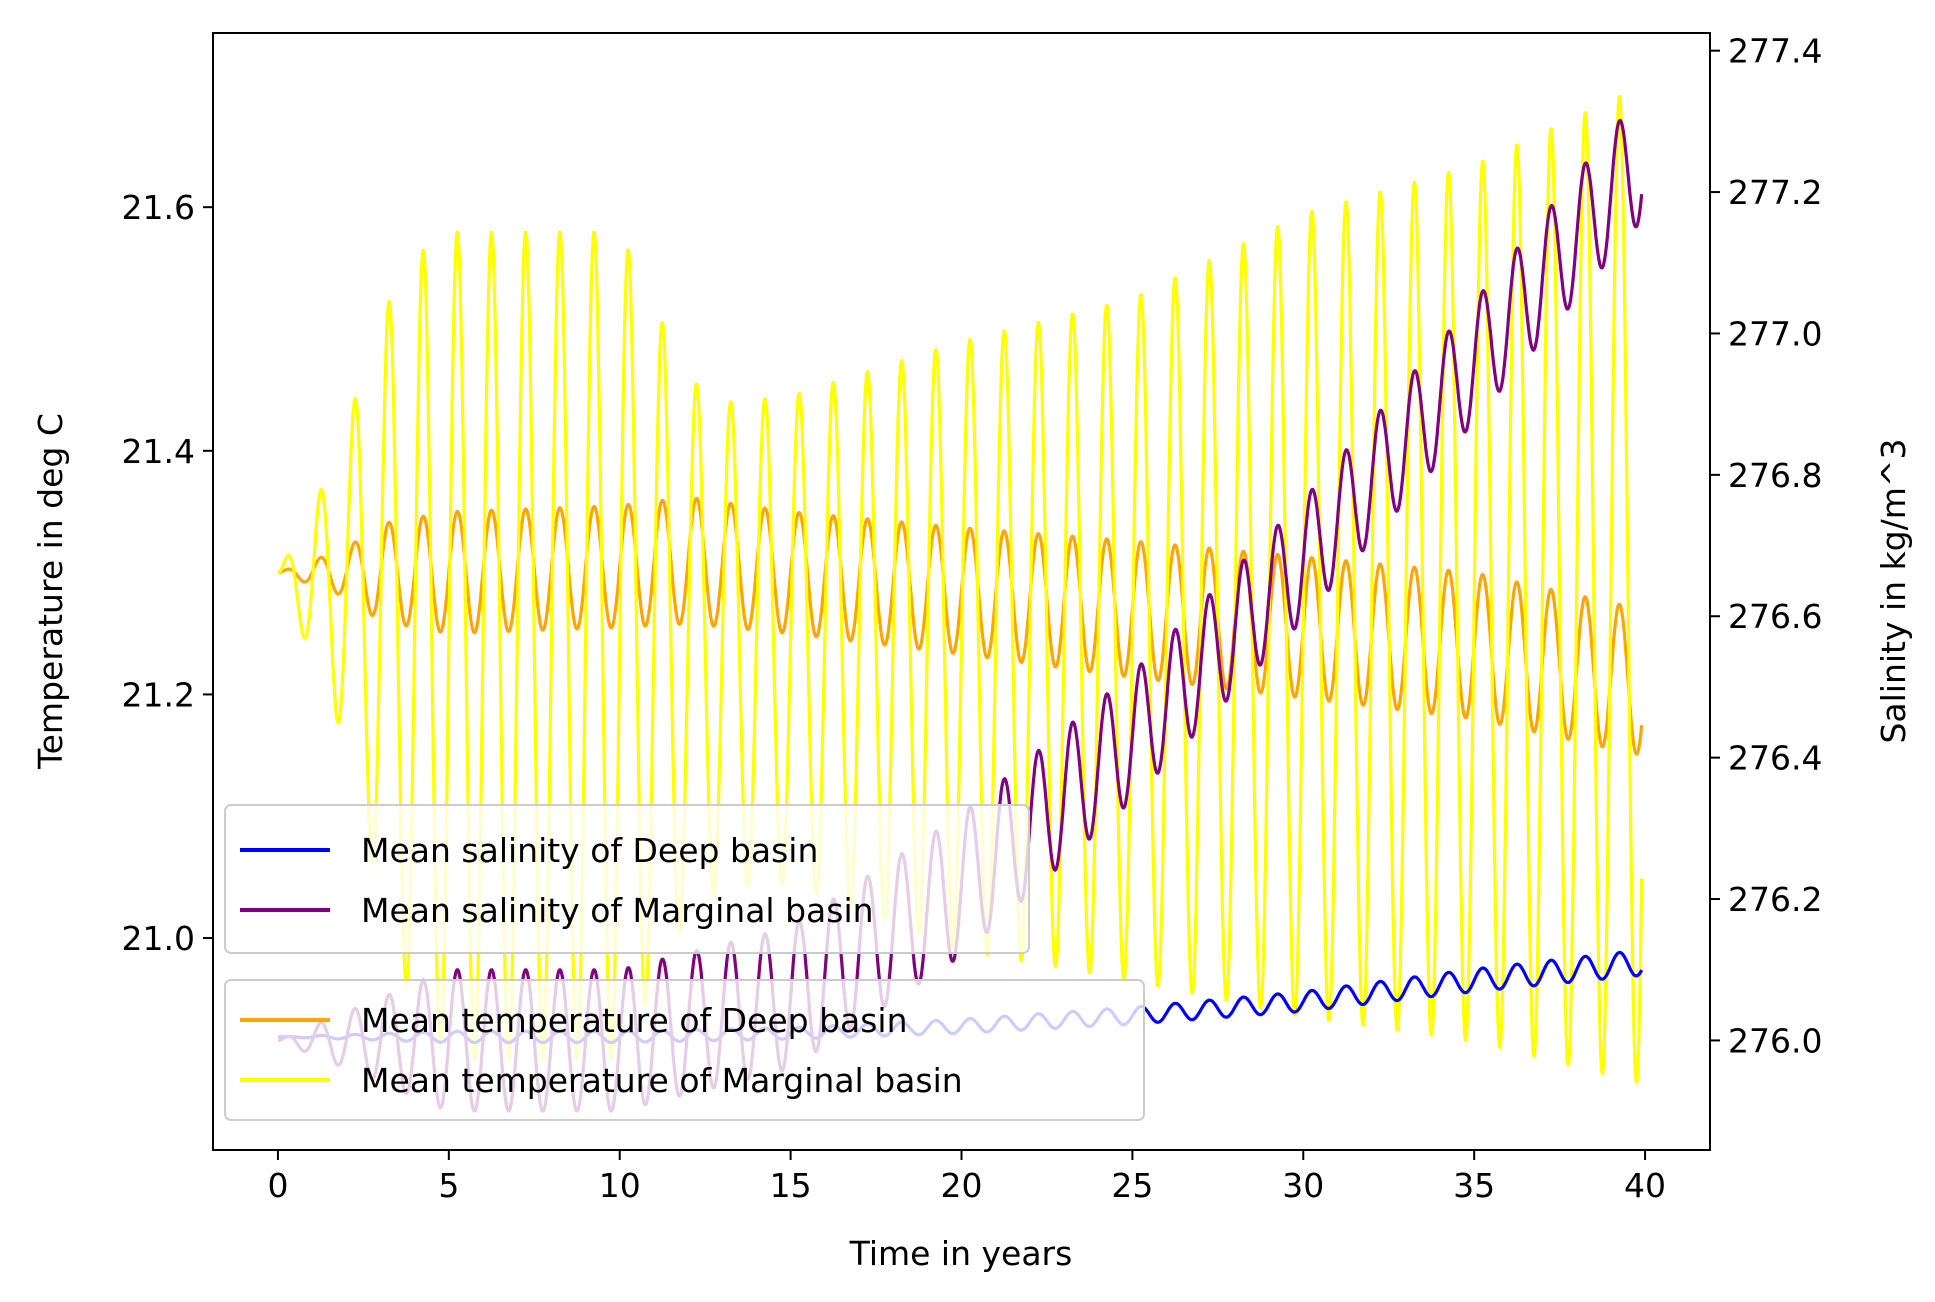  What do you see at coordinates (1775, 899) in the screenshot?
I see `right-y-tick-label: 276.2` at bounding box center [1775, 899].